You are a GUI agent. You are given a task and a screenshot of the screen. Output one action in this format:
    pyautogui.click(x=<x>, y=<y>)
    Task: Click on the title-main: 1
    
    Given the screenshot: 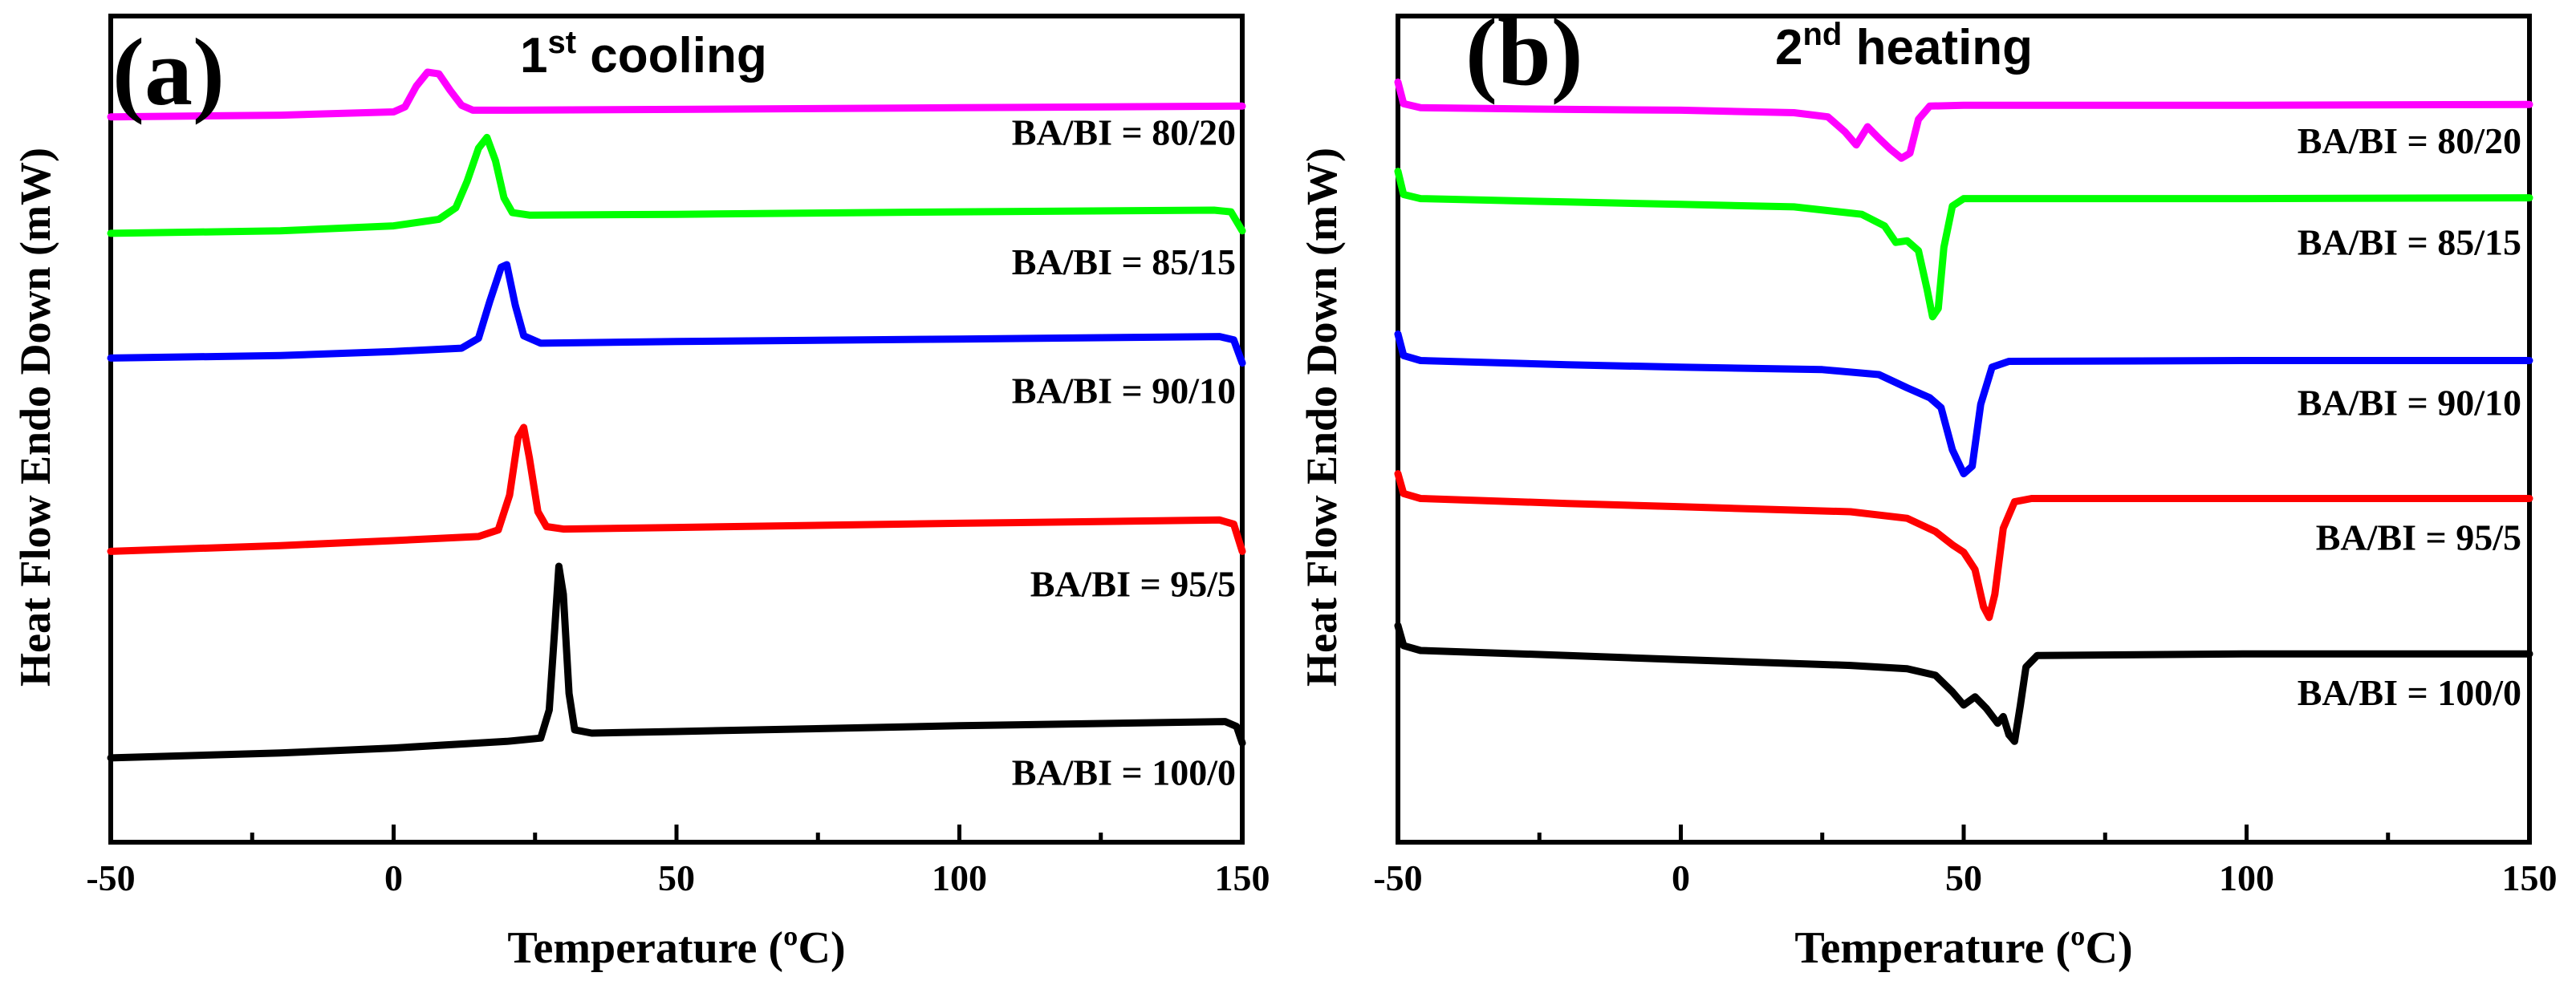 What is the action you would take?
    pyautogui.click(x=534, y=55)
    